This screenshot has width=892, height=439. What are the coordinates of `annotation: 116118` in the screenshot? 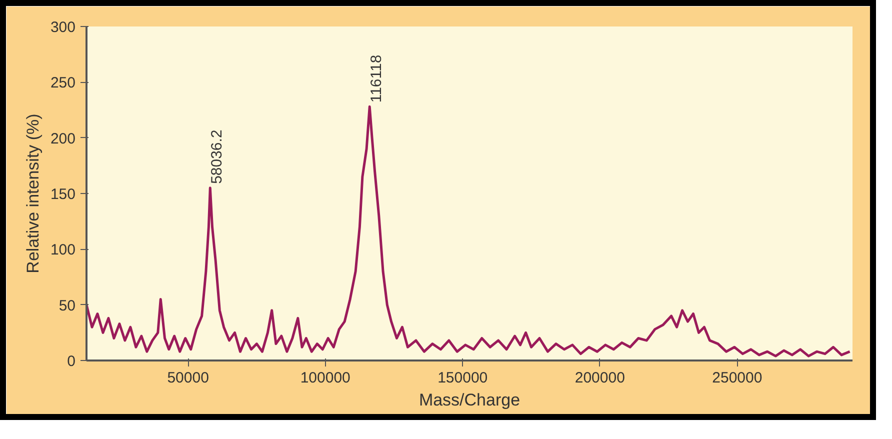 It's located at (377, 78).